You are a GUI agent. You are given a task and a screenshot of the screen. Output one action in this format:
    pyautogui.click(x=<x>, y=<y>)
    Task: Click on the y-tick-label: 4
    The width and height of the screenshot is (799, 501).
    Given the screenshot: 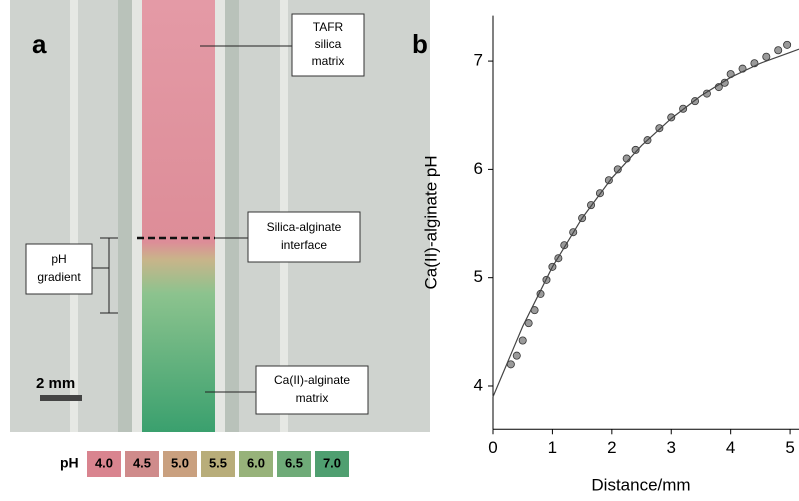 What is the action you would take?
    pyautogui.click(x=478, y=384)
    